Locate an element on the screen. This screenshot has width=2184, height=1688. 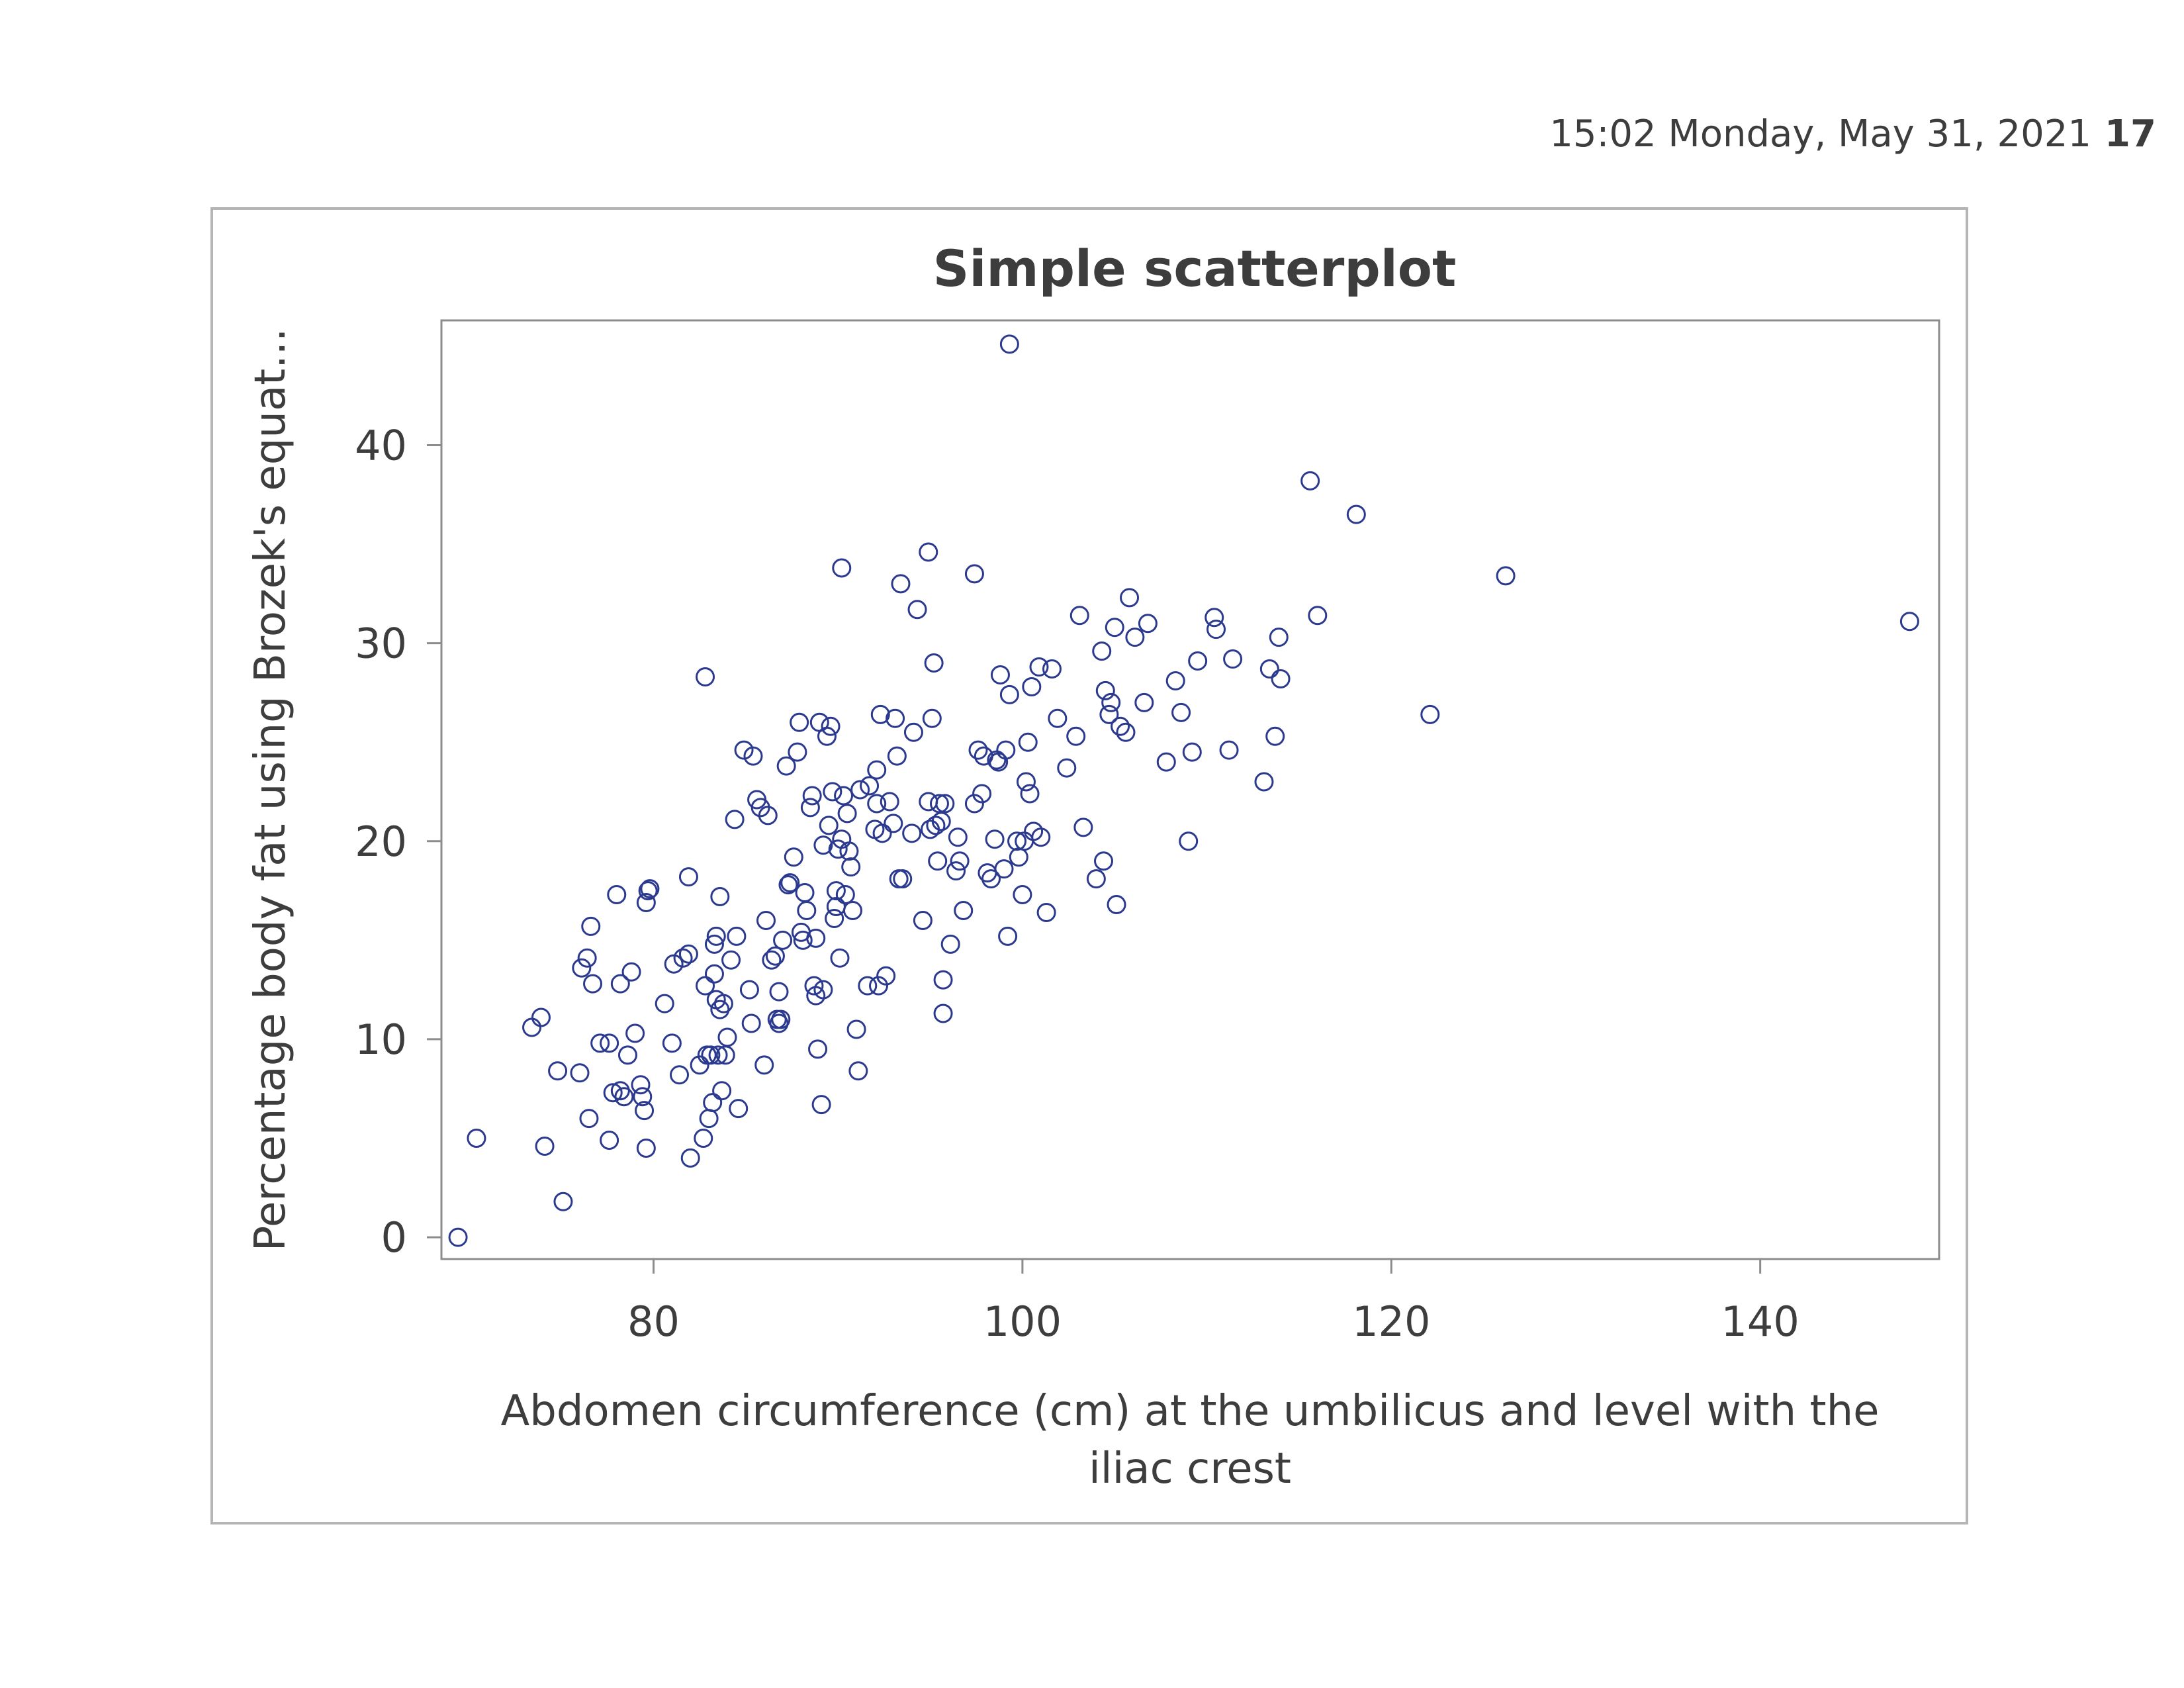
y-tick-label: 0 is located at coordinates (394, 1237).